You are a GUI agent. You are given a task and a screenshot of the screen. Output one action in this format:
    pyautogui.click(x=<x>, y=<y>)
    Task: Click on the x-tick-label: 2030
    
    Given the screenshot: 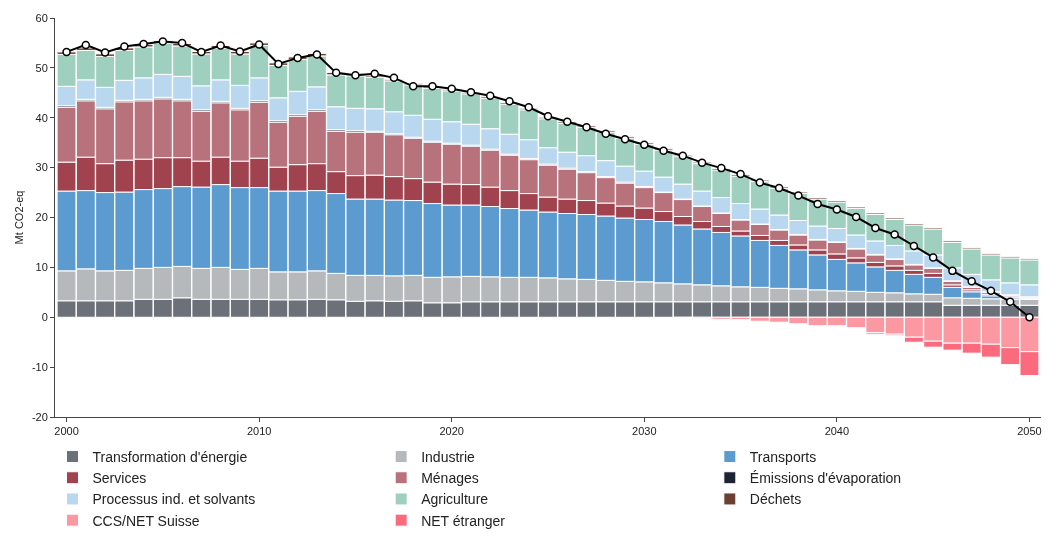 What is the action you would take?
    pyautogui.click(x=644, y=431)
    